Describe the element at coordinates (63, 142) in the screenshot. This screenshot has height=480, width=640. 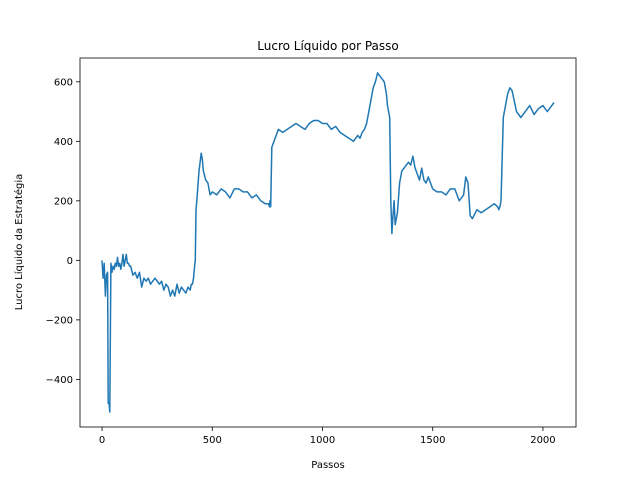
I see `y-tick-label: 400` at that location.